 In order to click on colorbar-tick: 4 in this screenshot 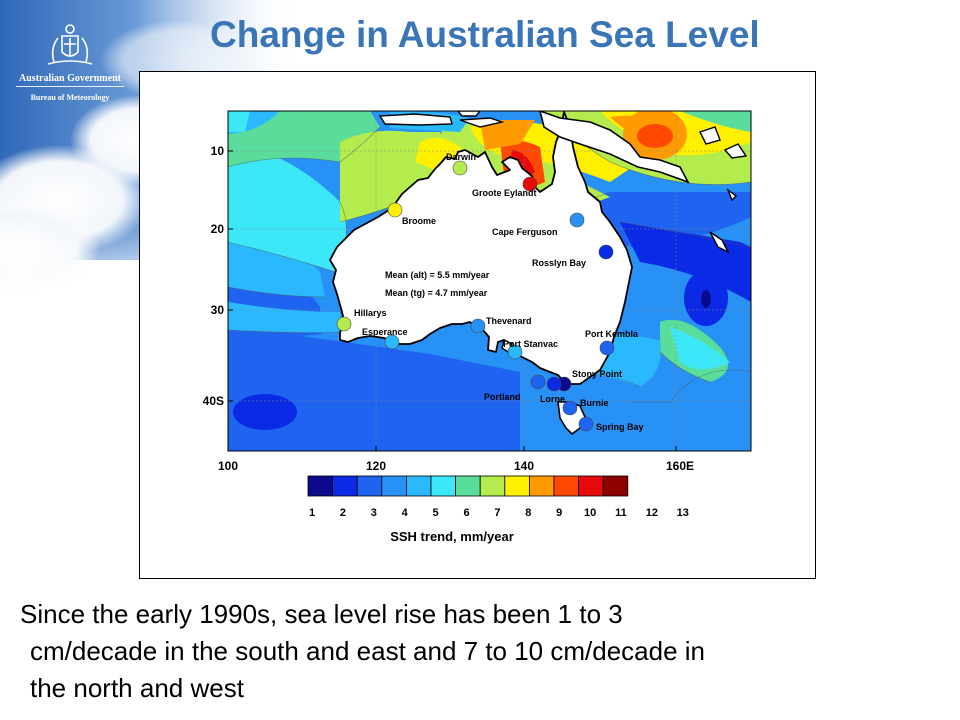, I will do `click(405, 513)`.